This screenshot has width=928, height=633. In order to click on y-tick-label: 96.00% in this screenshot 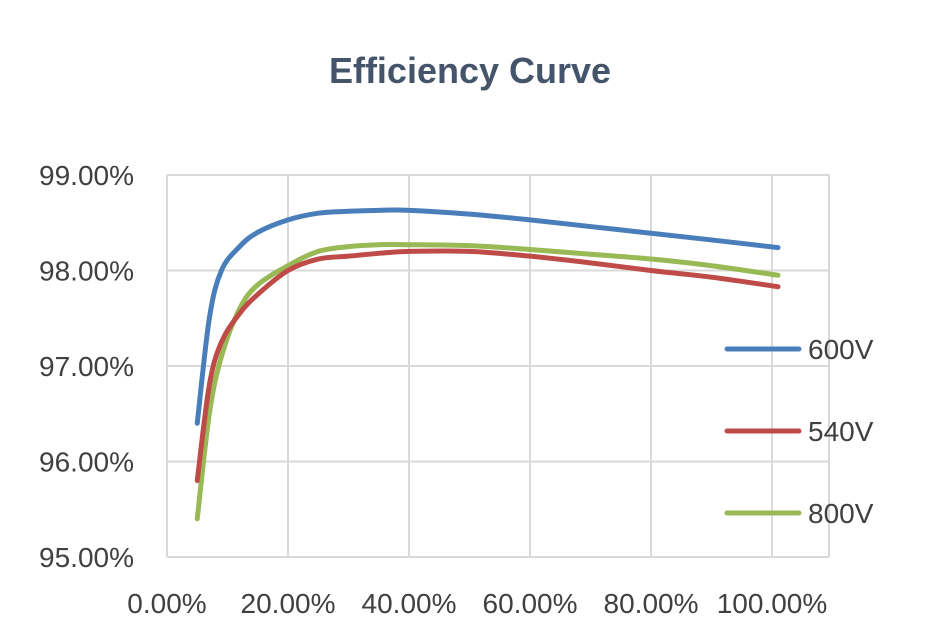, I will do `click(86, 462)`.